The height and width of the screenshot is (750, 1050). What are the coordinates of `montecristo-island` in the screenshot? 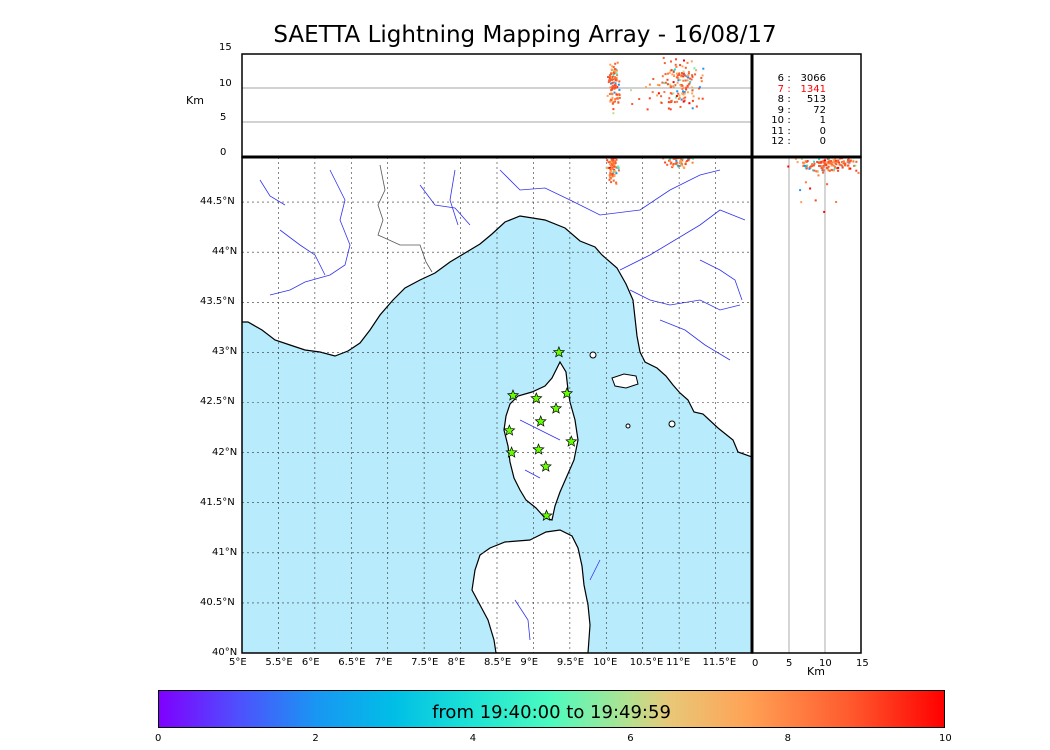 It's located at (628, 426).